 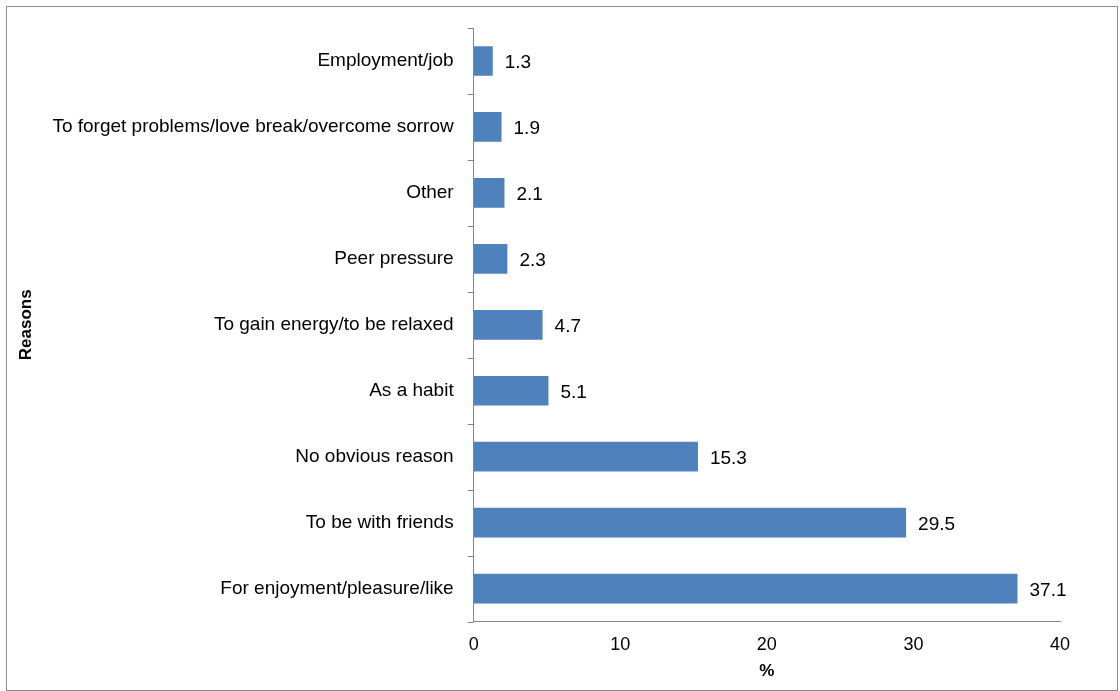 I want to click on y-tick-label: No obvious reason, so click(x=374, y=455).